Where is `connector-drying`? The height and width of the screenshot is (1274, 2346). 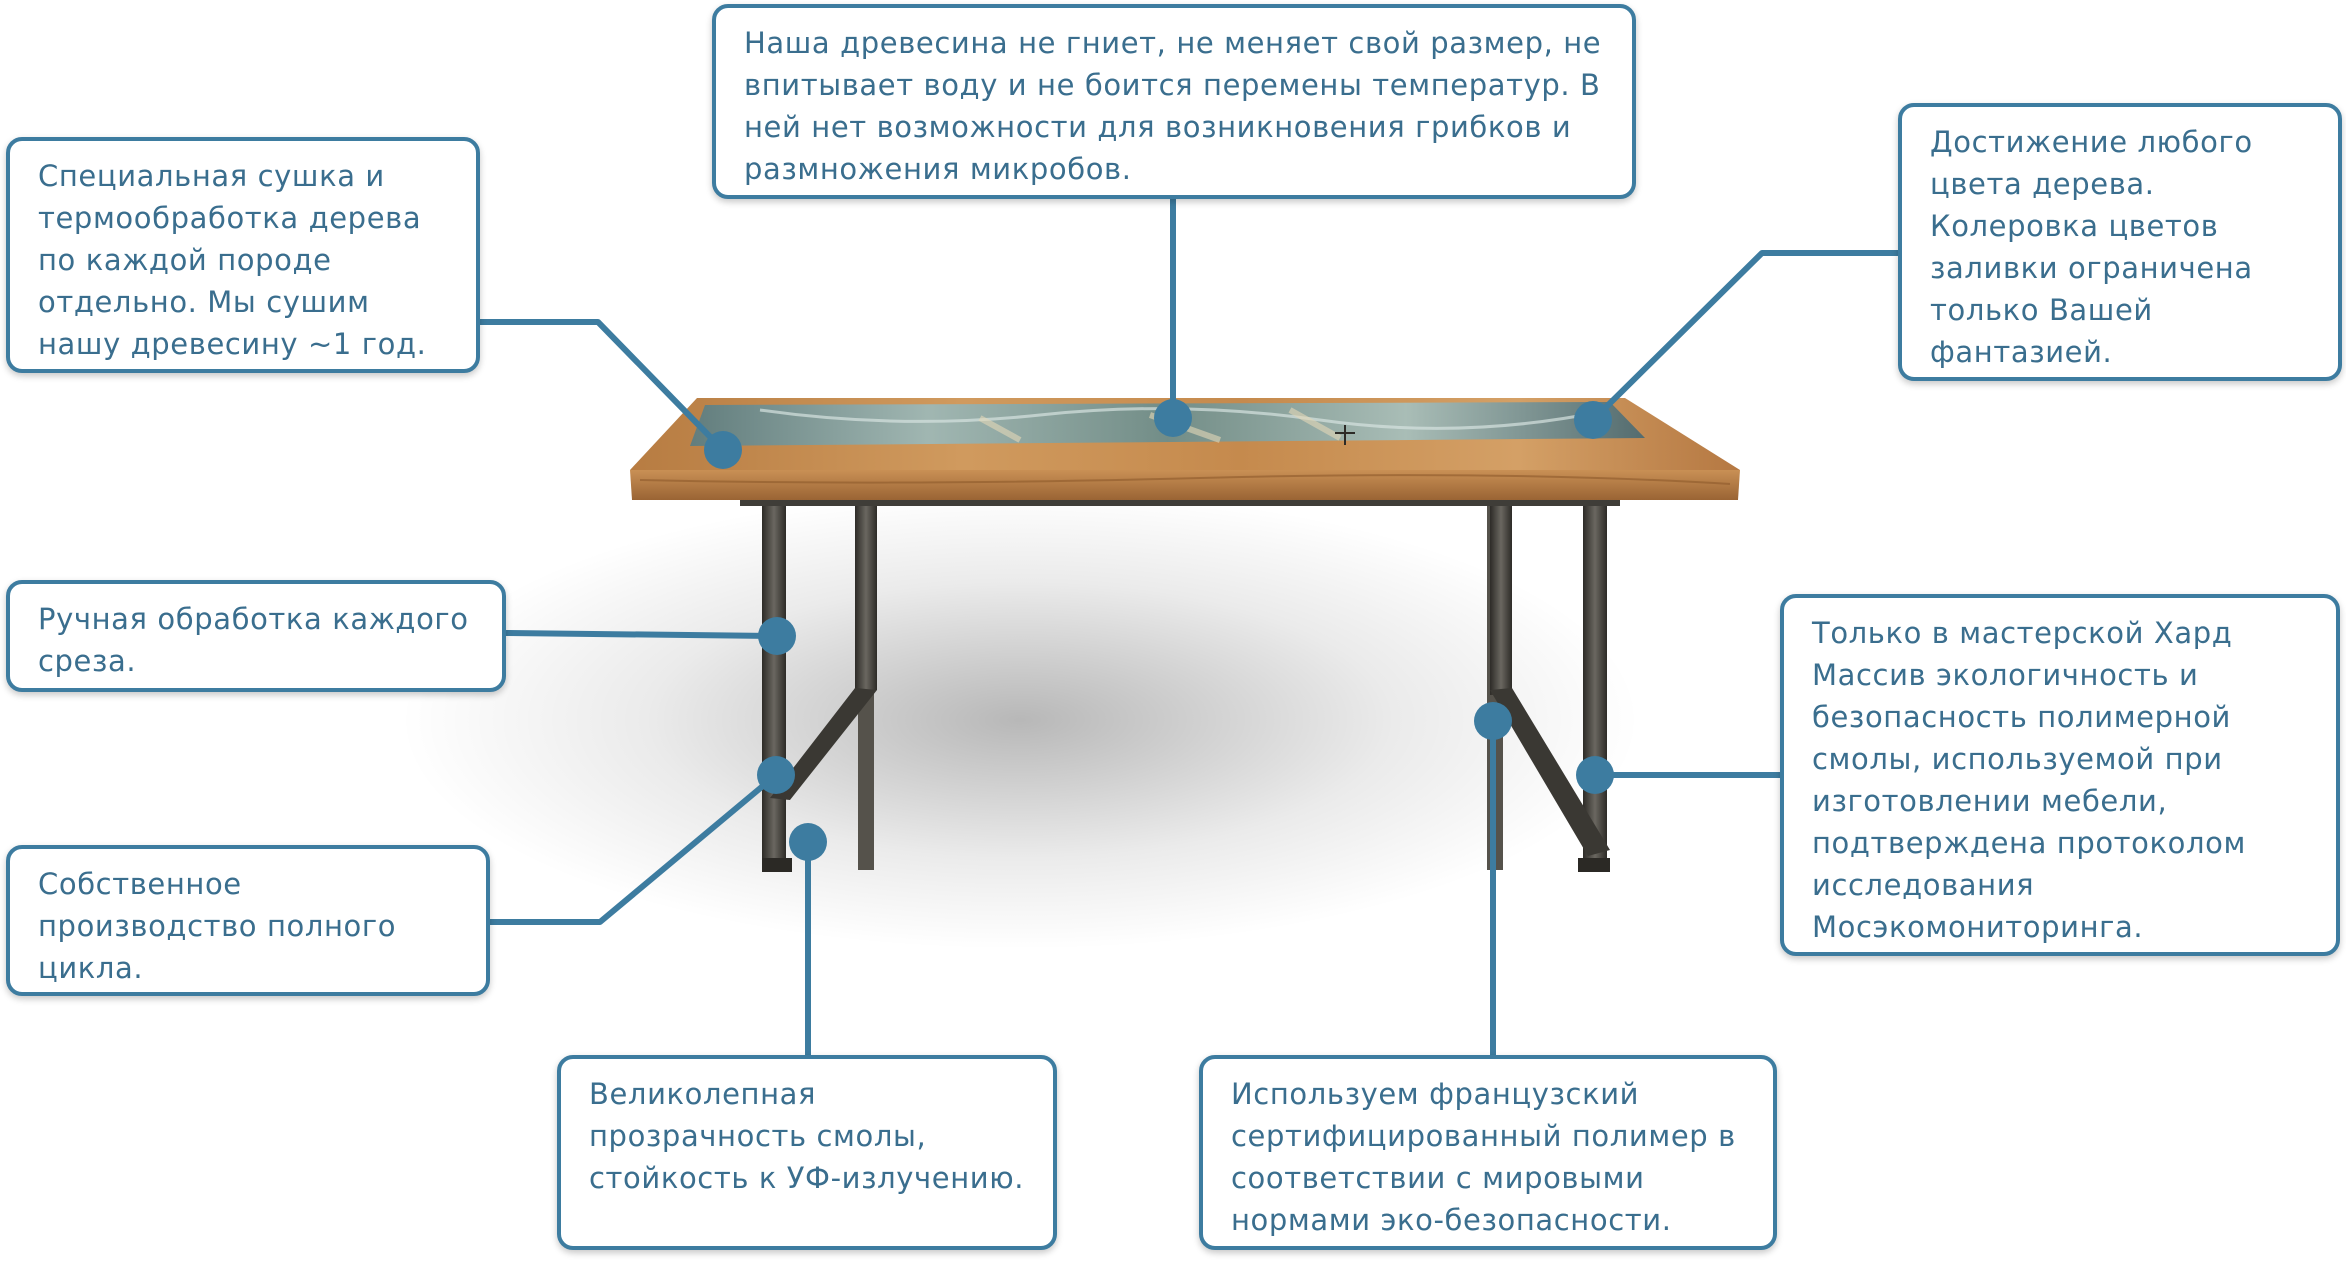 connector-drying is located at coordinates (603, 386).